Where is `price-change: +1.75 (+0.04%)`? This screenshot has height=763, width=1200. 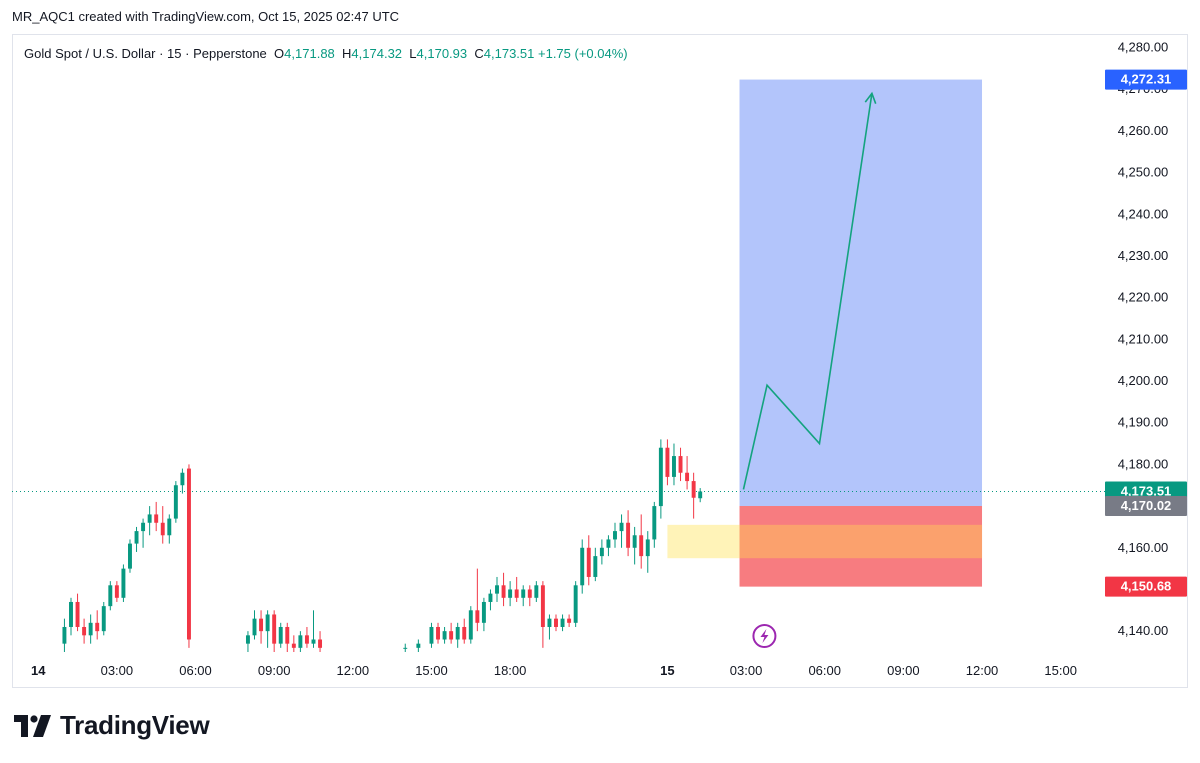 price-change: +1.75 (+0.04%) is located at coordinates (583, 53).